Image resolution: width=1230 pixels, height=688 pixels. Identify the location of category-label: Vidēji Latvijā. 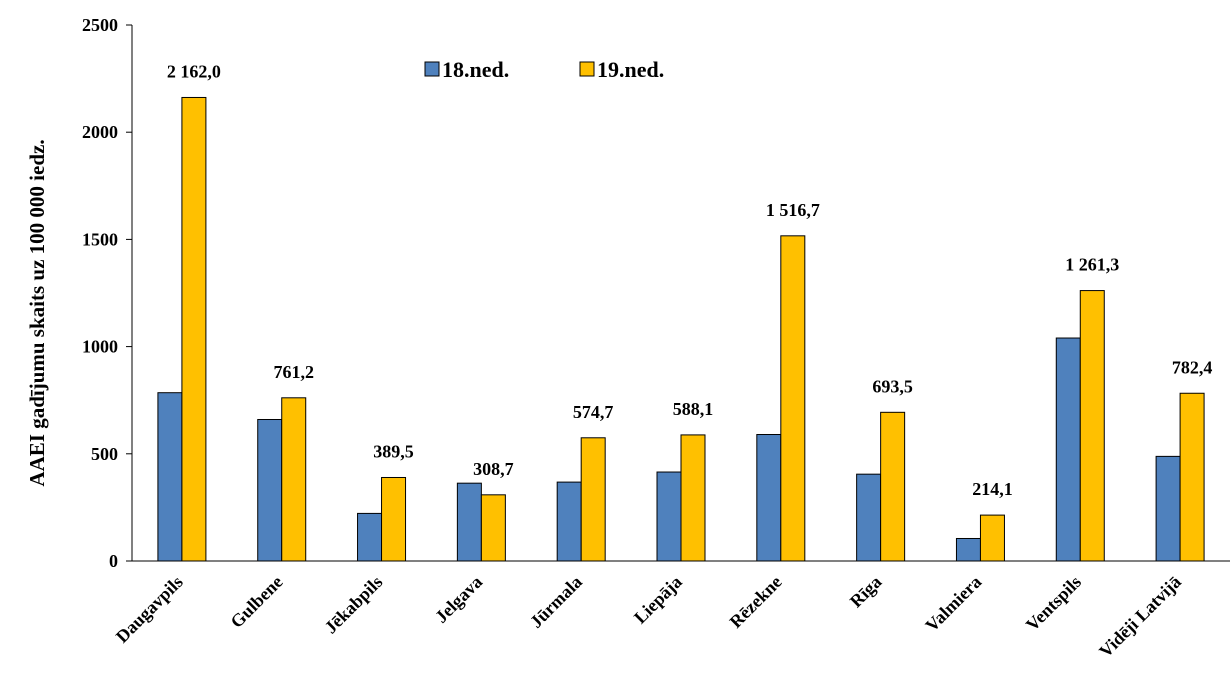
(1140, 617).